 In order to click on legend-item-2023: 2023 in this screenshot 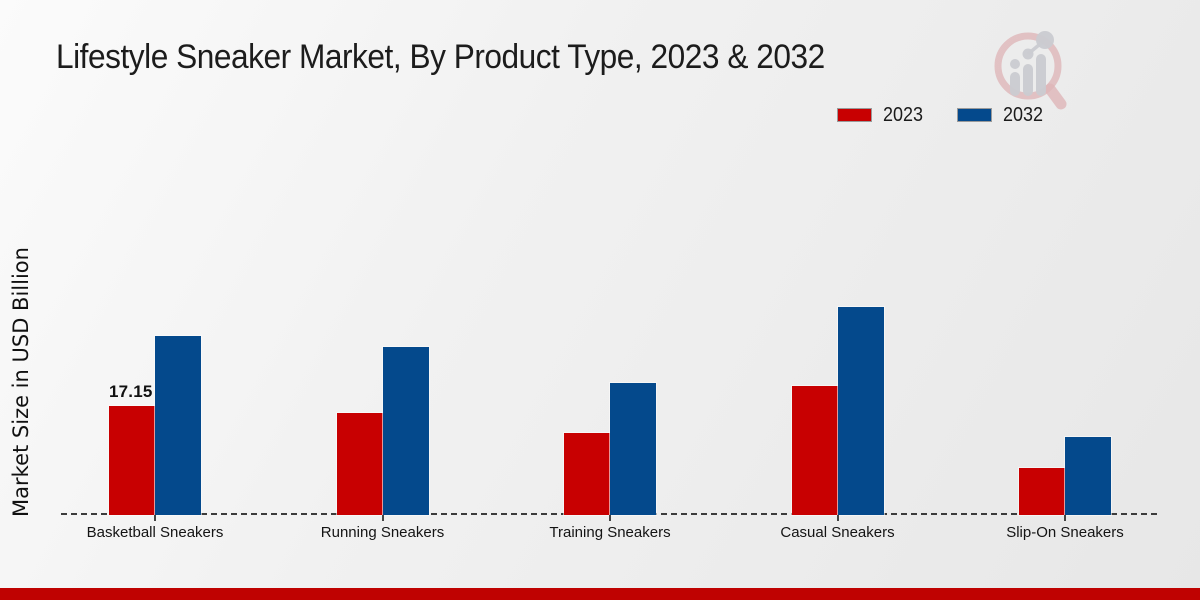, I will do `click(882, 115)`.